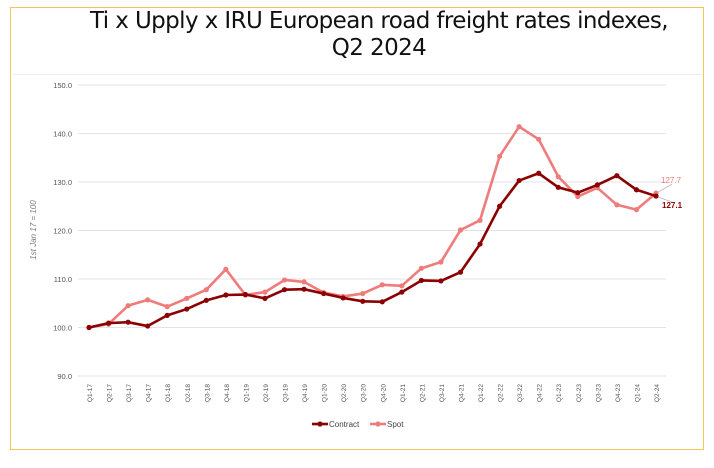 This screenshot has height=468, width=714. Describe the element at coordinates (442, 393) in the screenshot. I see `x-tick-label: Q3-21` at that location.